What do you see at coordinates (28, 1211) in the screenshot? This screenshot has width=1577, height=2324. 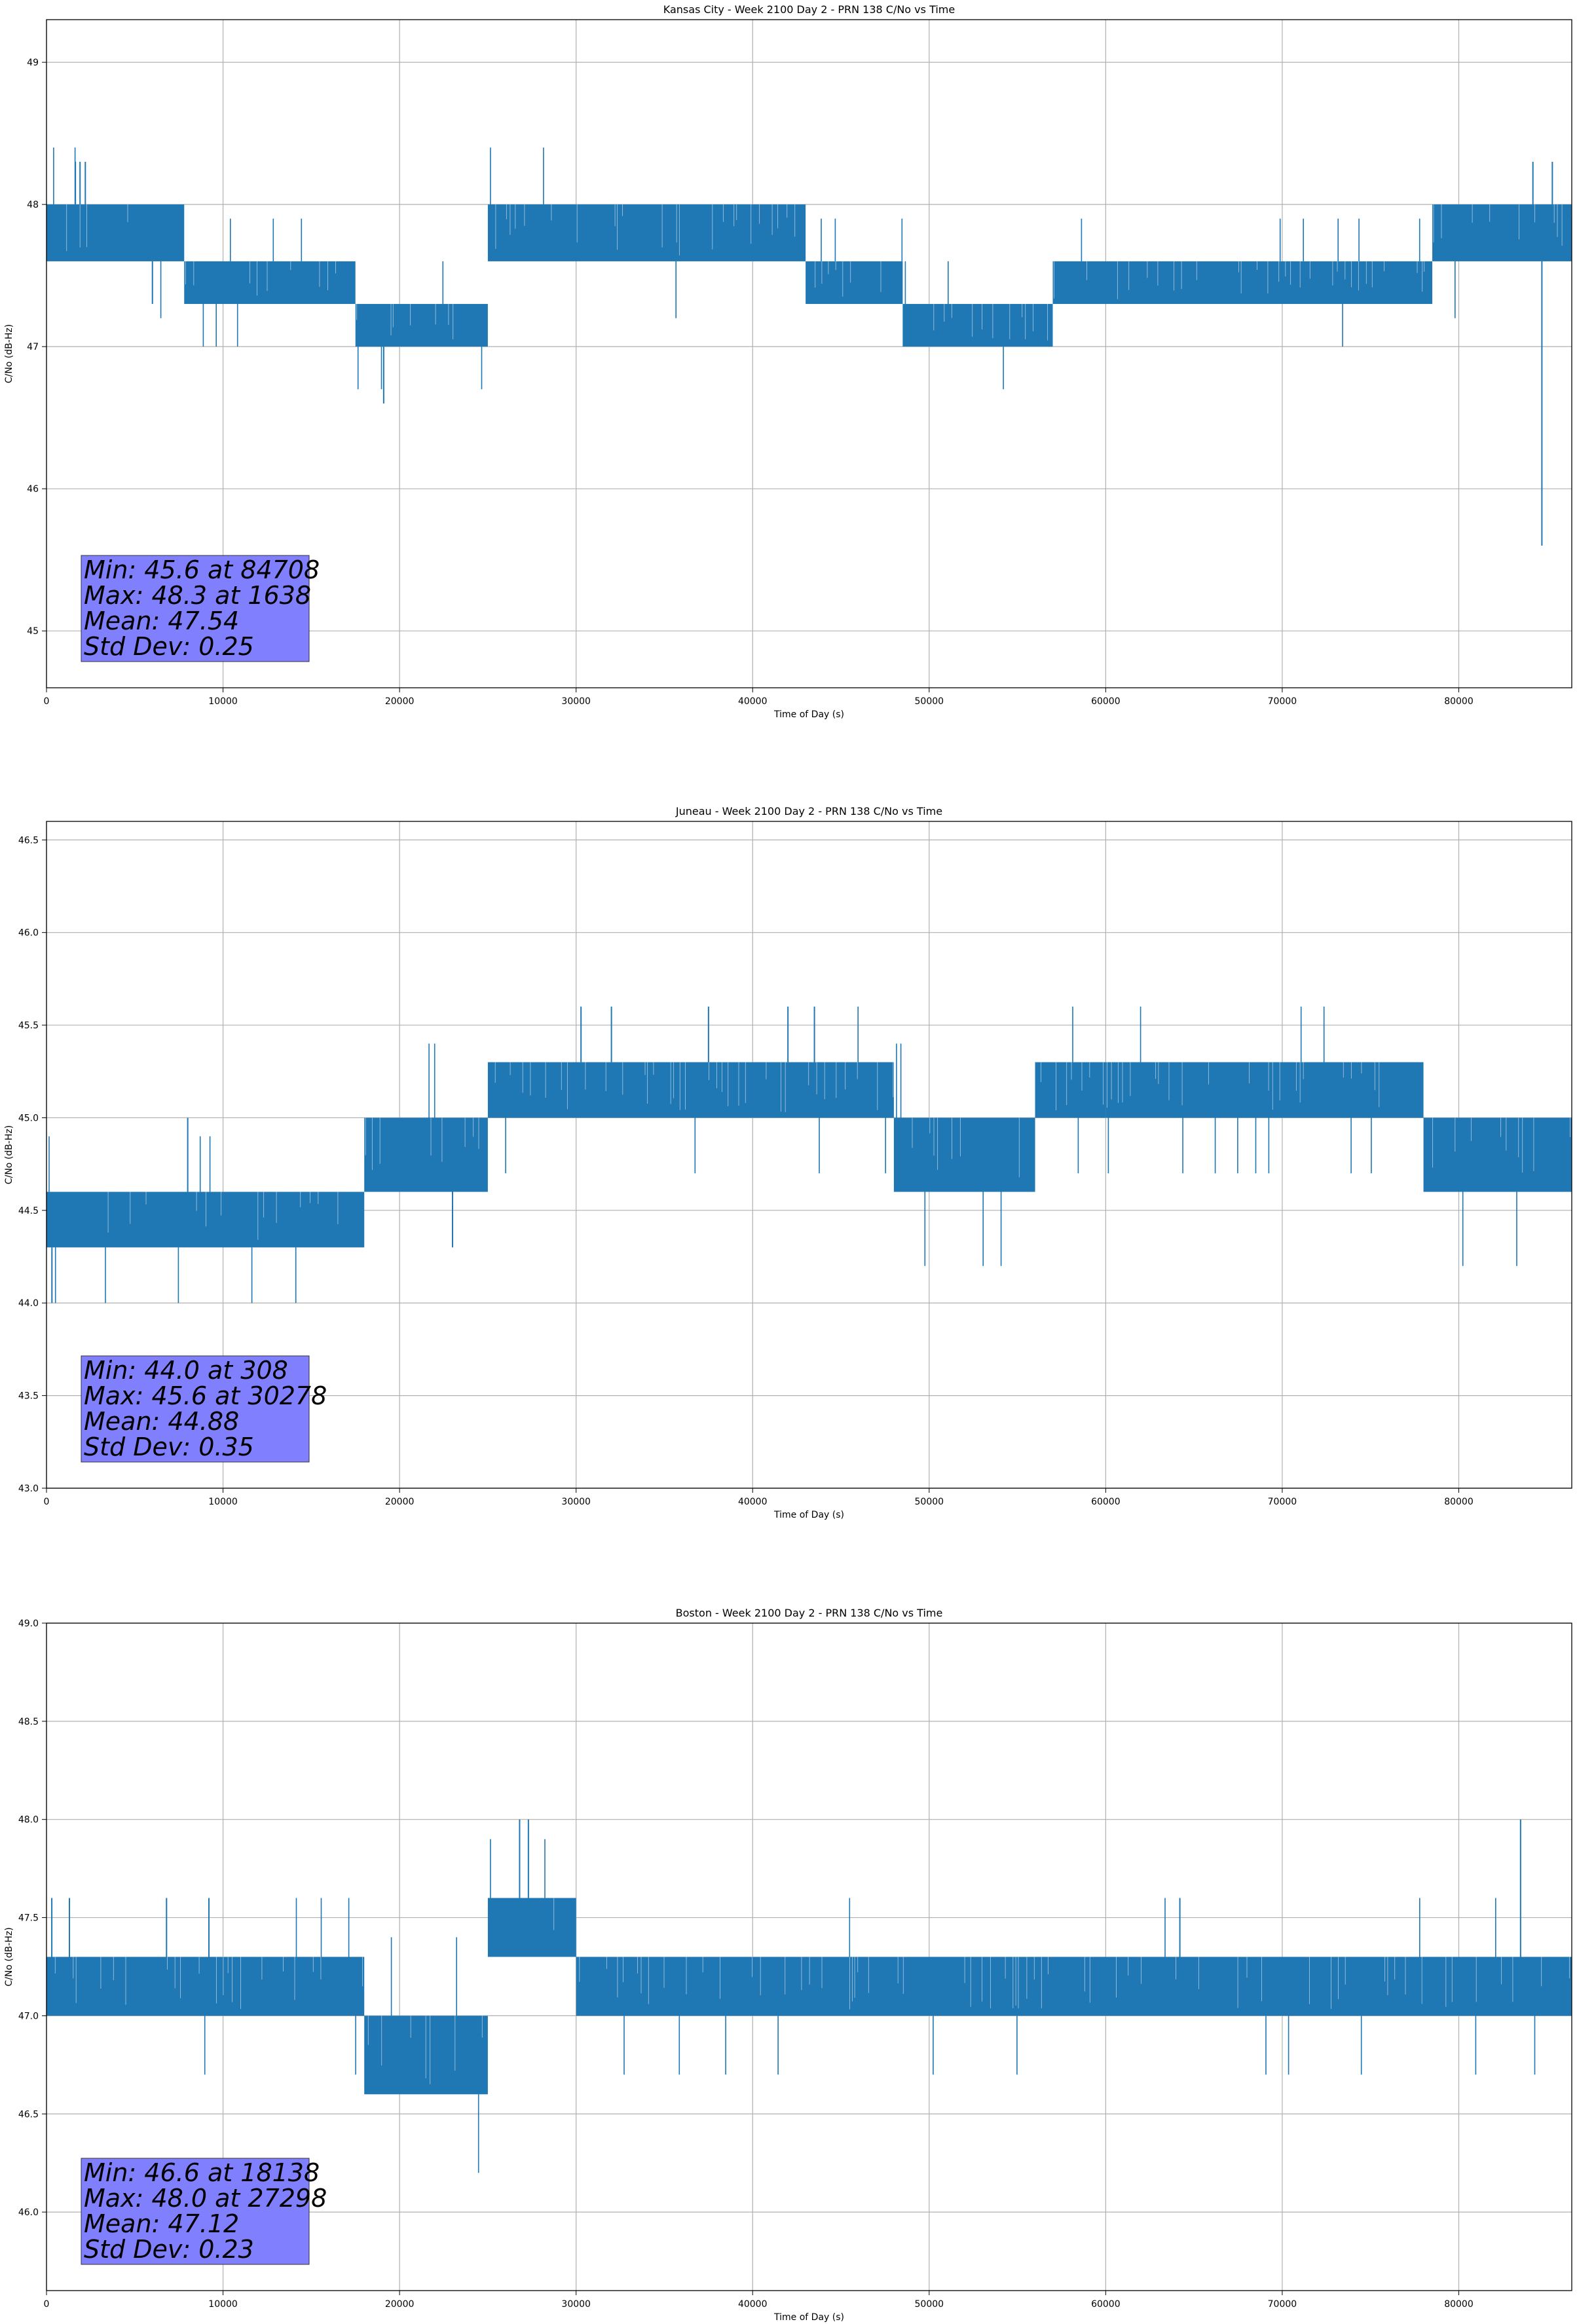 I see `y-tick-label: 44.5` at bounding box center [28, 1211].